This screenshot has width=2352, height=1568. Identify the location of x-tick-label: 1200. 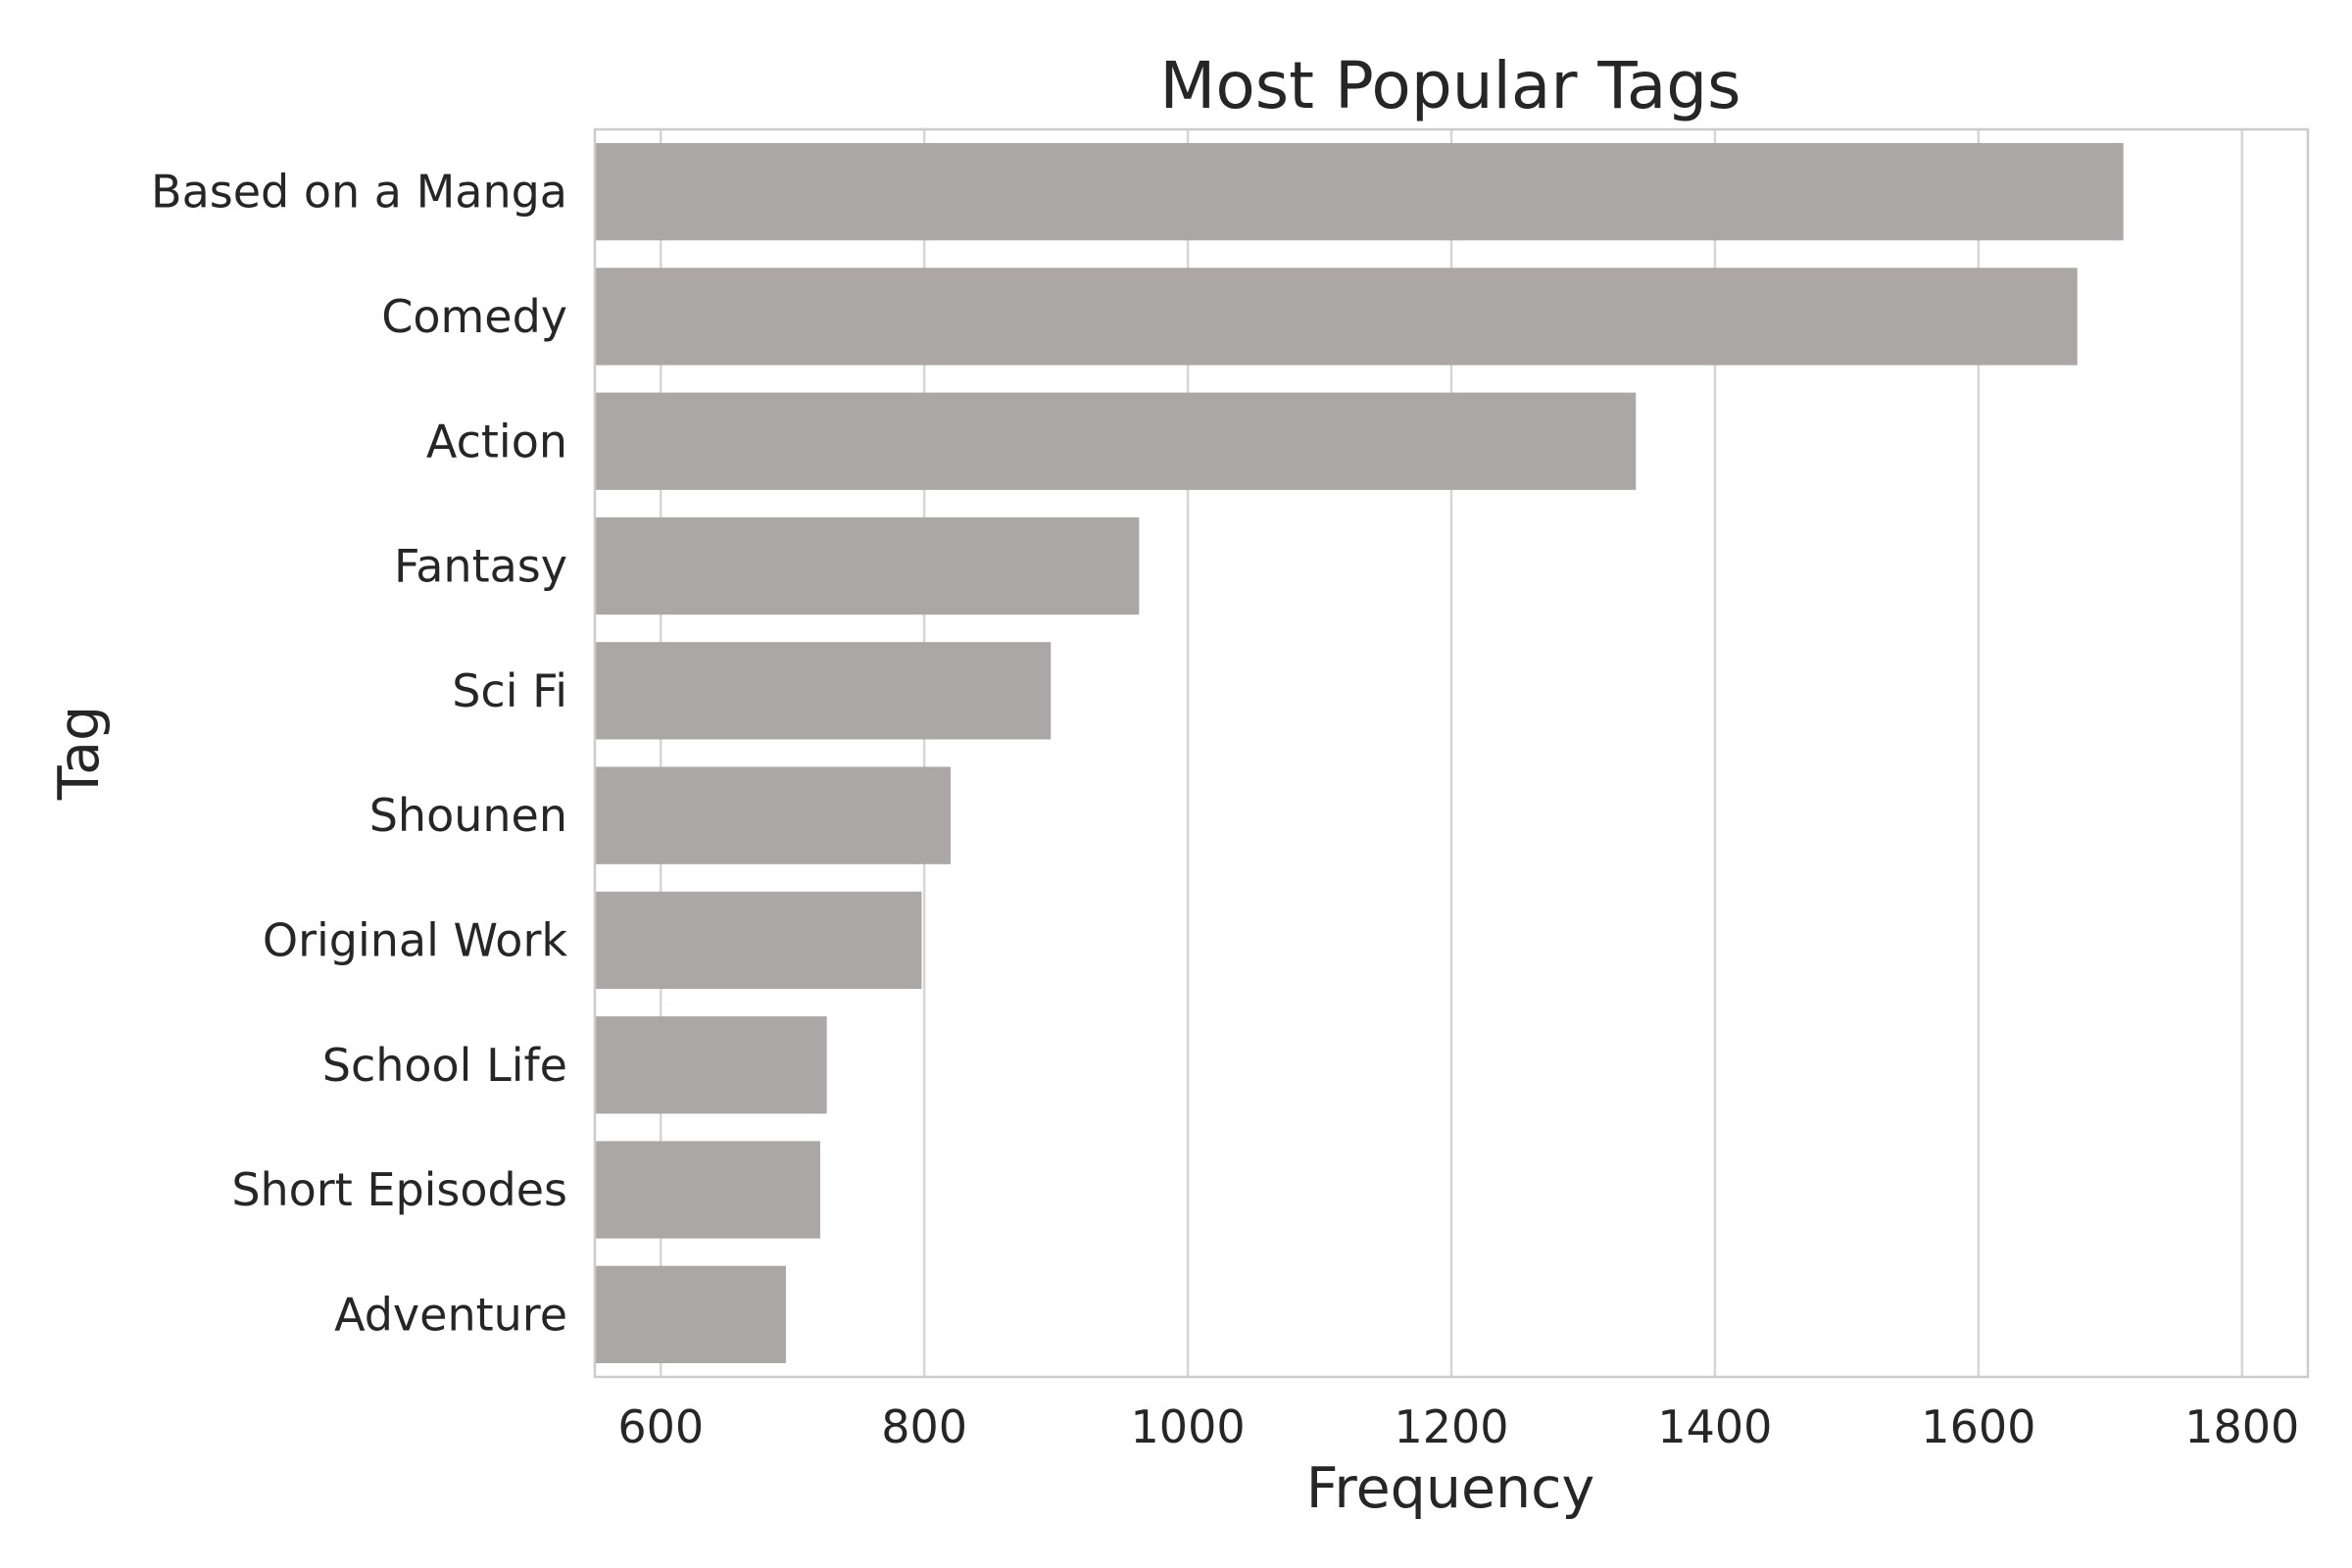
(1451, 1426).